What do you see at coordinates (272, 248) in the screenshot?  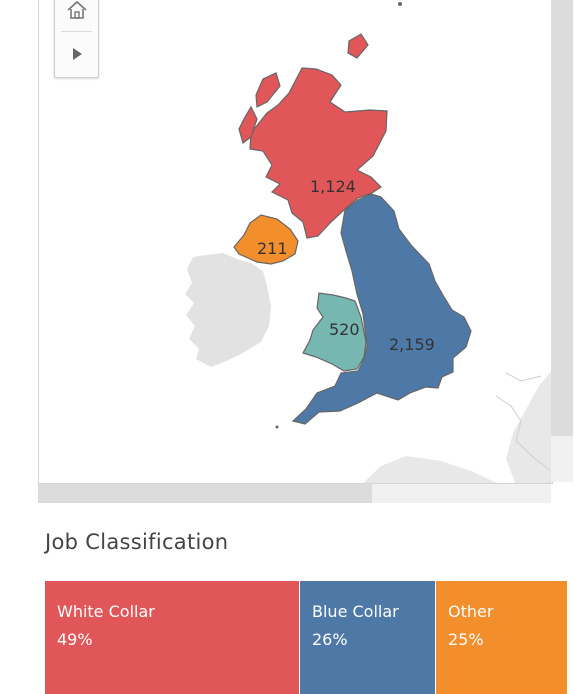 I see `map-label-northern-ireland: 211` at bounding box center [272, 248].